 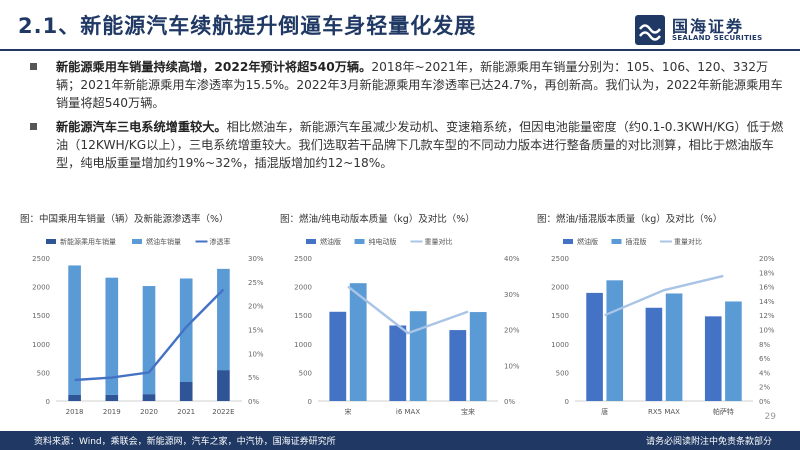 What do you see at coordinates (664, 412) in the screenshot?
I see `x-tick-label: RX5 MAX` at bounding box center [664, 412].